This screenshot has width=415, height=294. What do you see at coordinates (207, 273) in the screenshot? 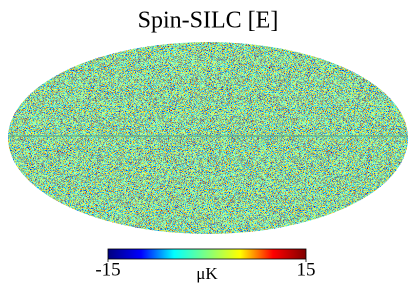
I see `colorbar-label: μK` at bounding box center [207, 273].